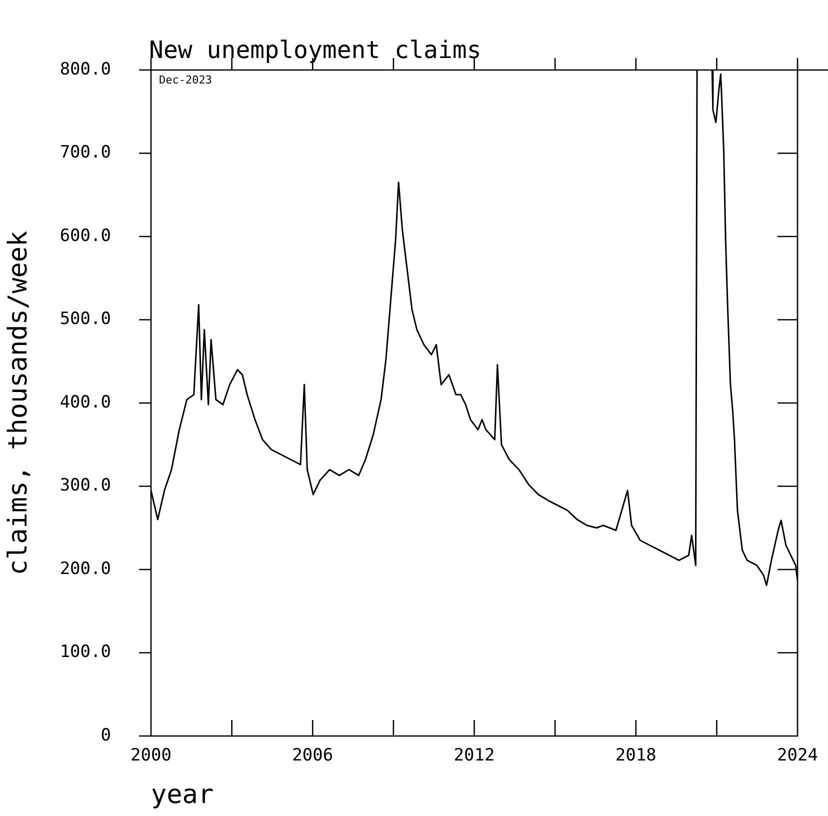  What do you see at coordinates (105, 735) in the screenshot?
I see `y-tick-label: 0` at bounding box center [105, 735].